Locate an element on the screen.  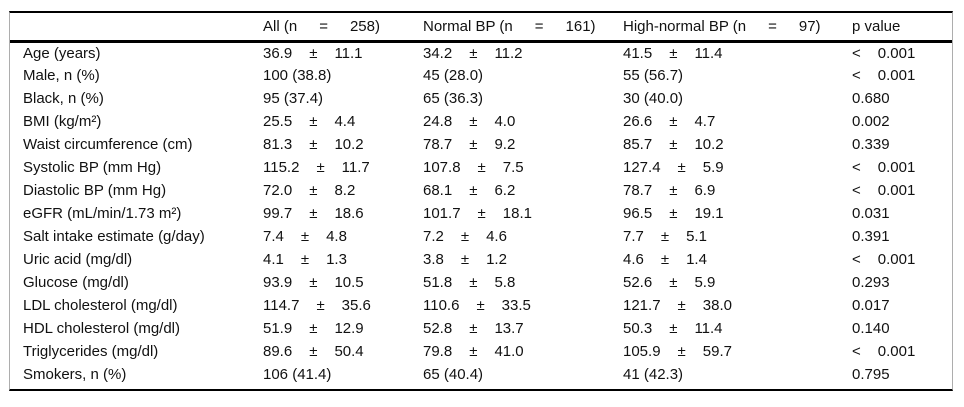
value-cell: 115.2 ±11.7 is located at coordinates (330, 167).